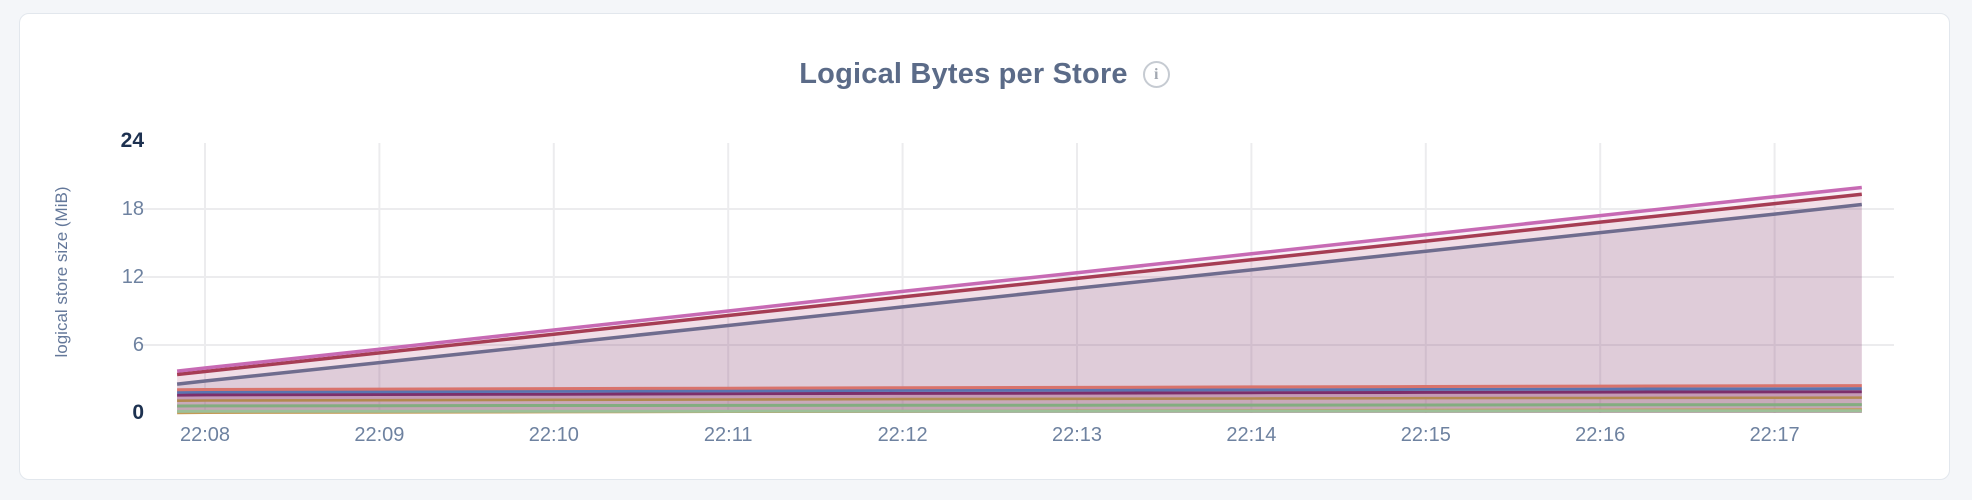 This screenshot has height=500, width=1972. I want to click on x-tick-label-2211: 22:11, so click(728, 435).